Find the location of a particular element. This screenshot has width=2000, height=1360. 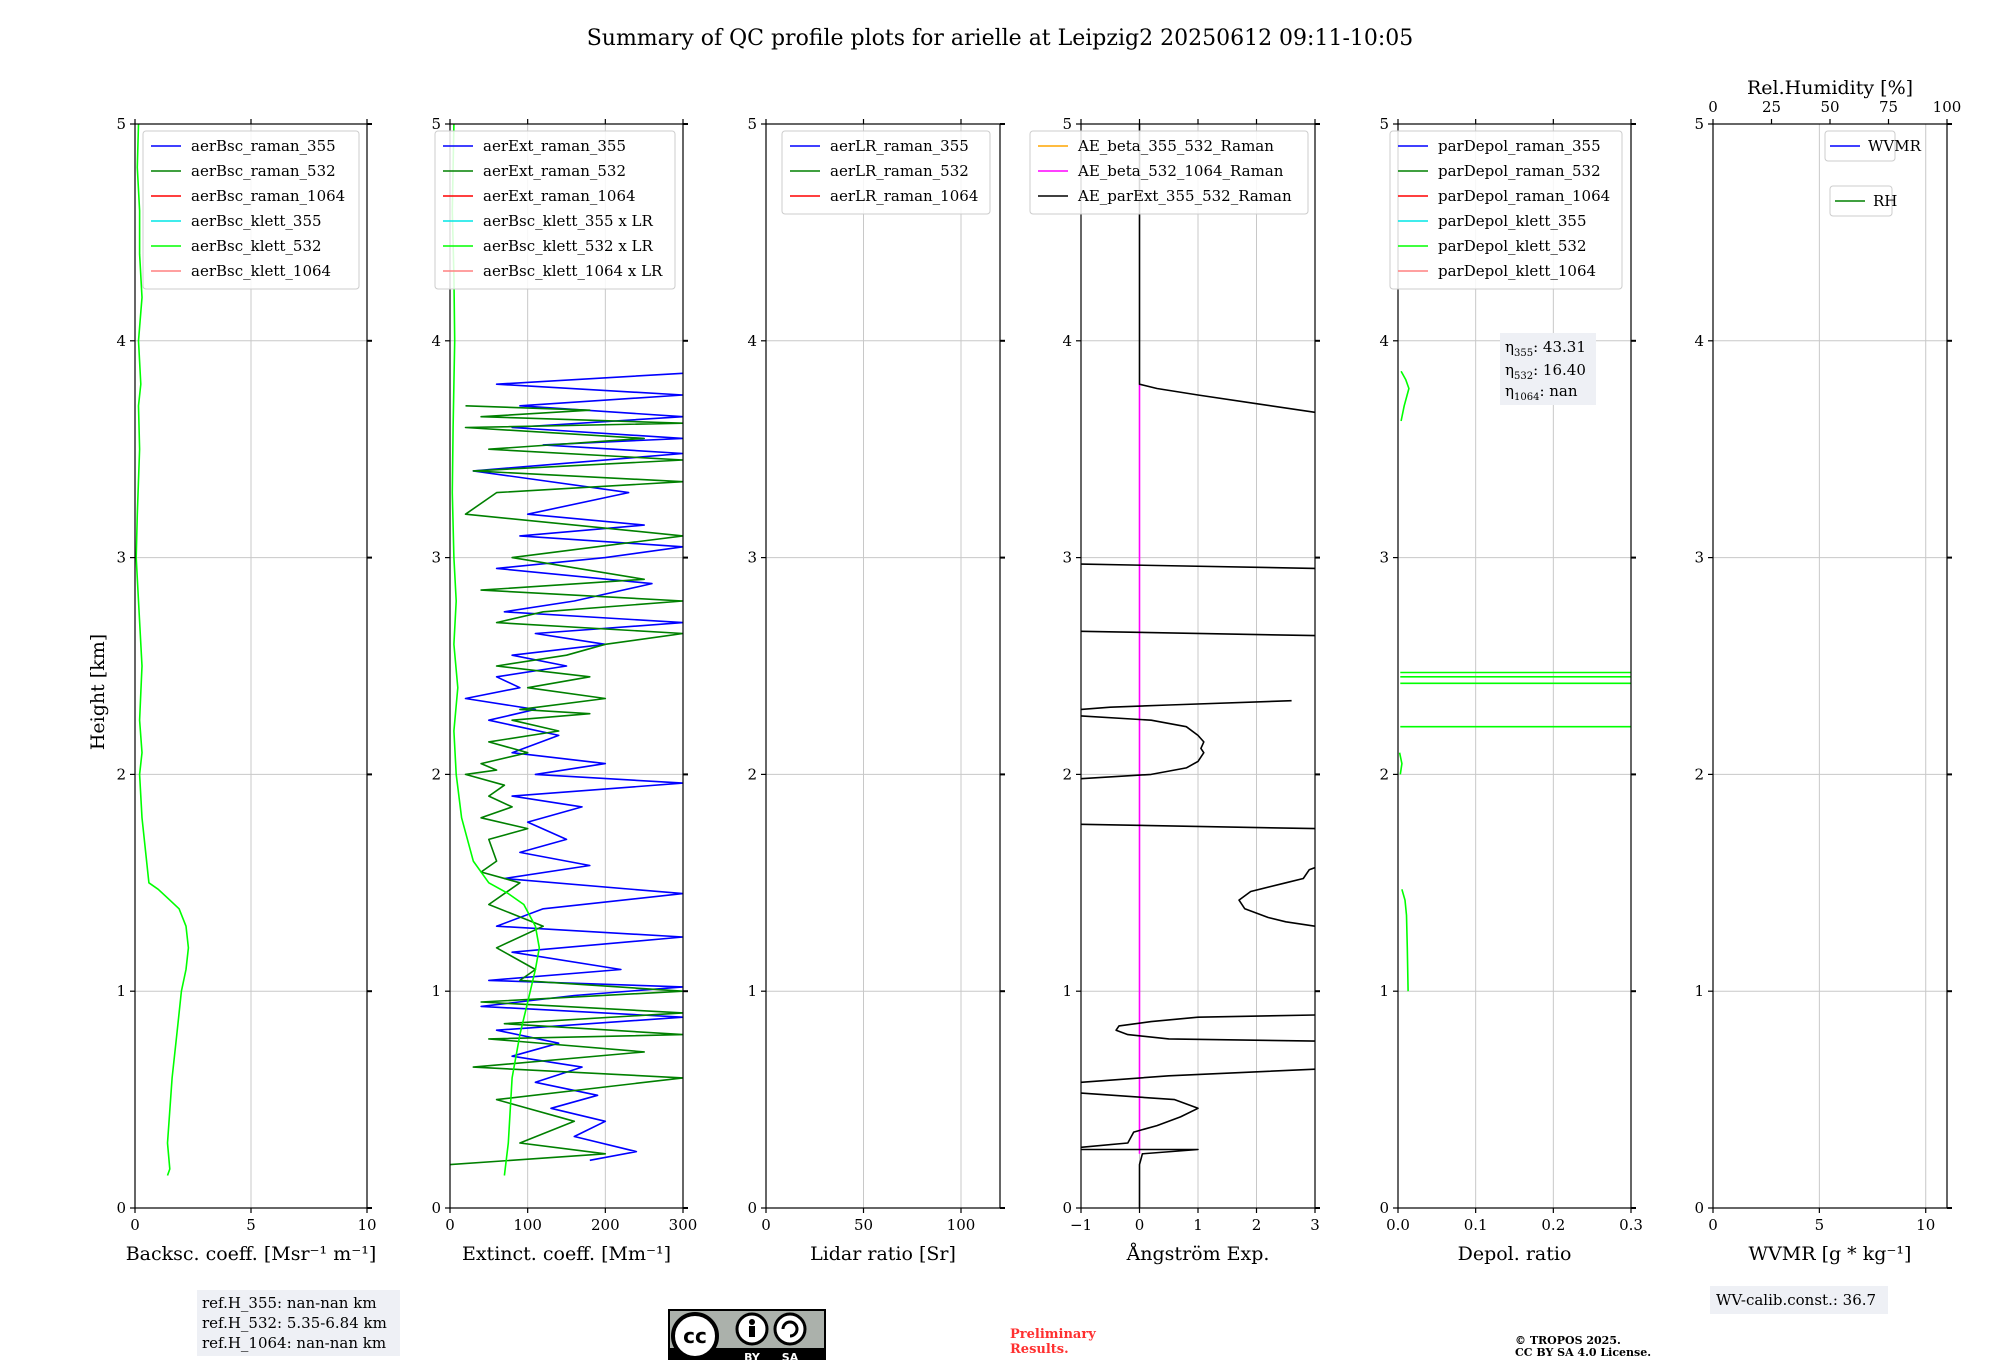

y-axis-label: Height [km] is located at coordinates (98, 692).